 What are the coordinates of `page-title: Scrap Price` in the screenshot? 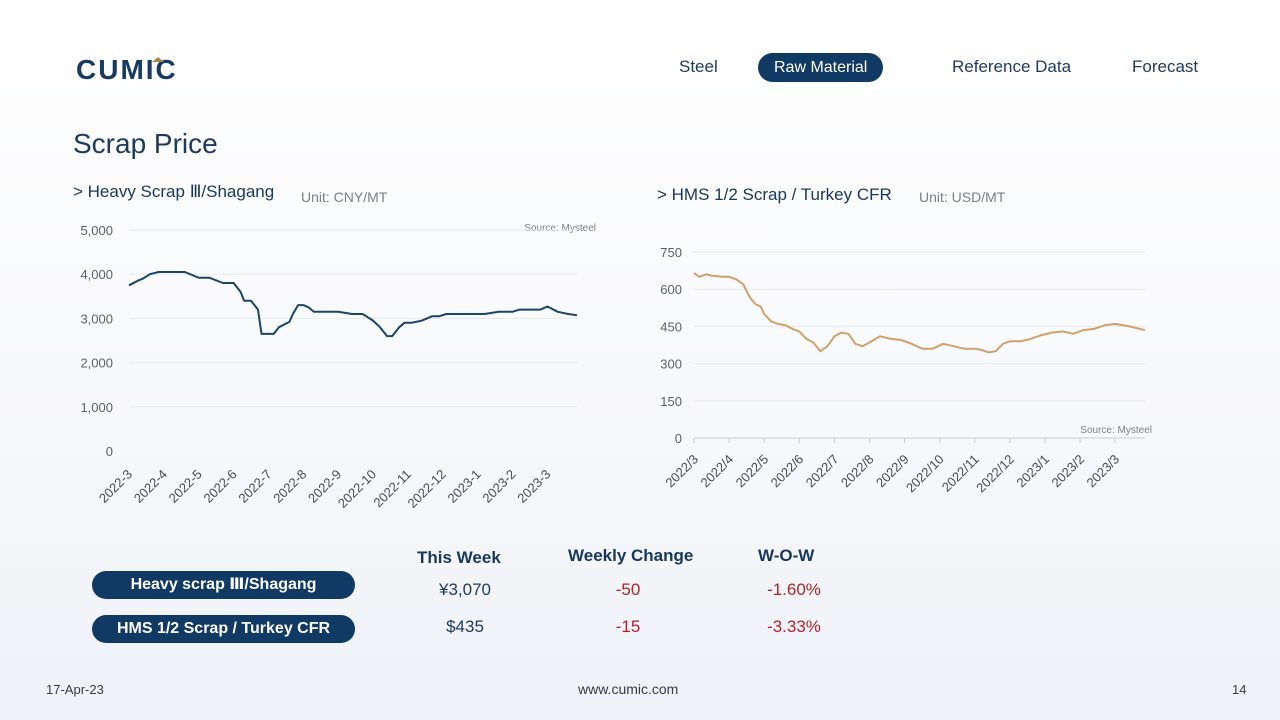 It's located at (145, 143).